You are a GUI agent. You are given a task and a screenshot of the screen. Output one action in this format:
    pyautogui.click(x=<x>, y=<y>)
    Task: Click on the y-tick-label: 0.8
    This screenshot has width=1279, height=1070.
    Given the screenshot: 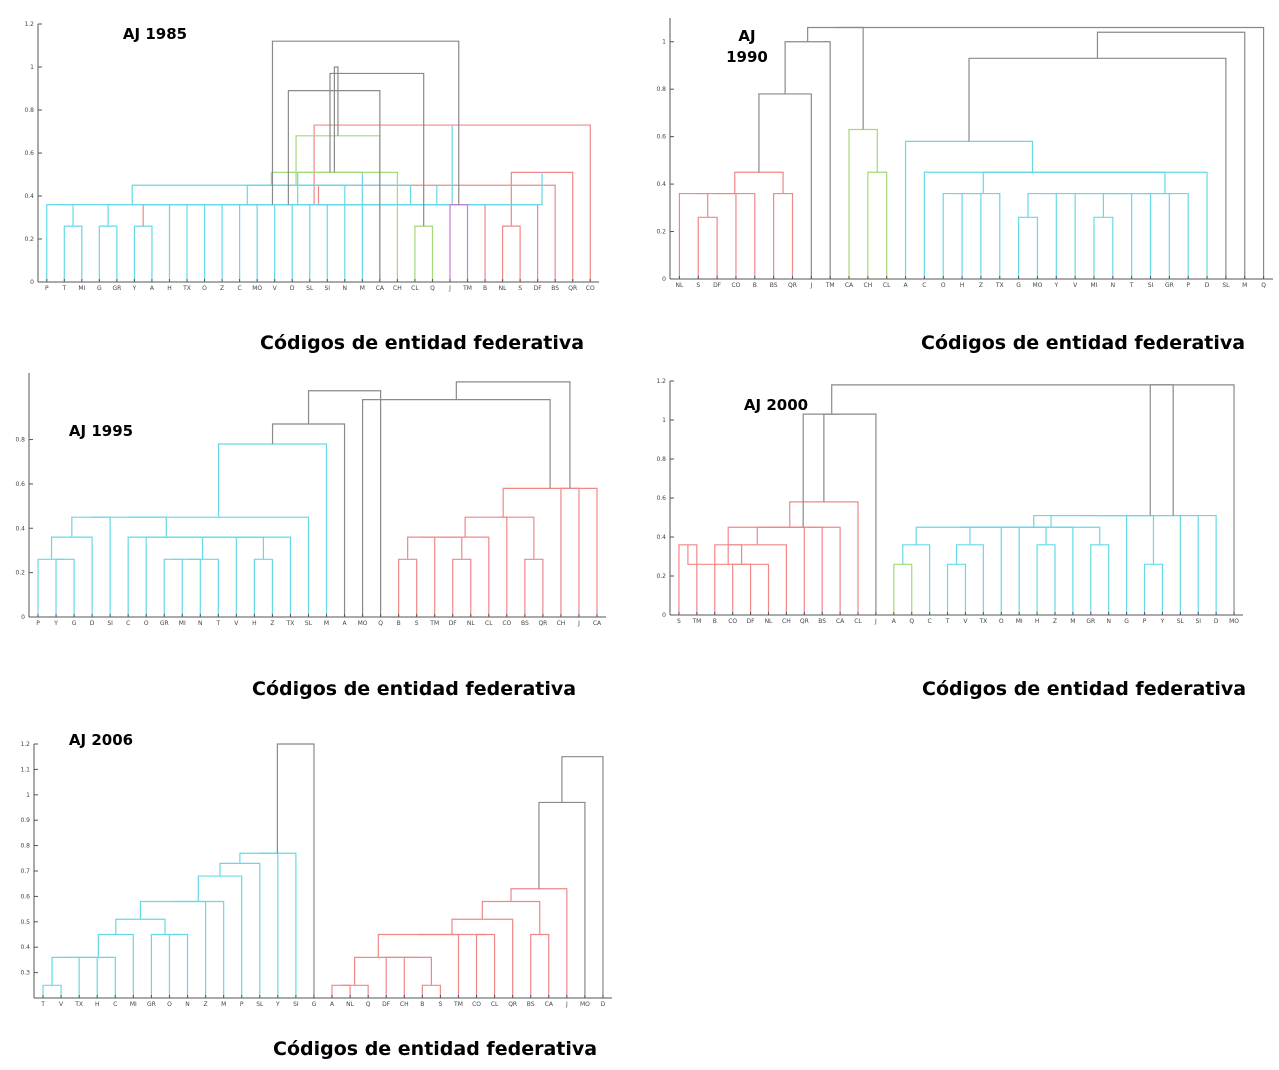 What is the action you would take?
    pyautogui.click(x=661, y=89)
    